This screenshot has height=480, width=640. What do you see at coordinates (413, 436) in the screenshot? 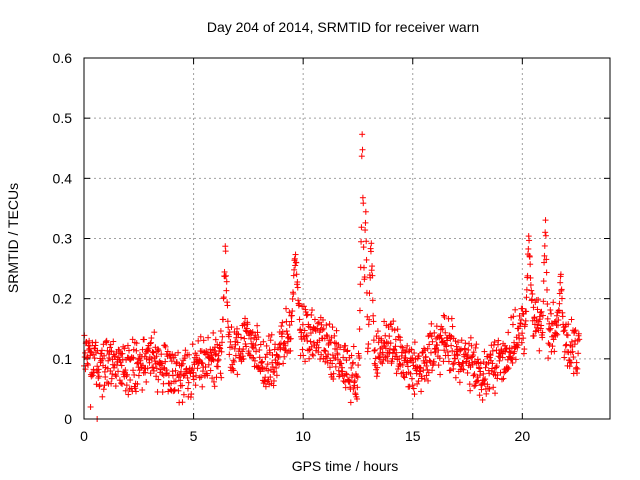
I see `x-tick-label: 15` at bounding box center [413, 436].